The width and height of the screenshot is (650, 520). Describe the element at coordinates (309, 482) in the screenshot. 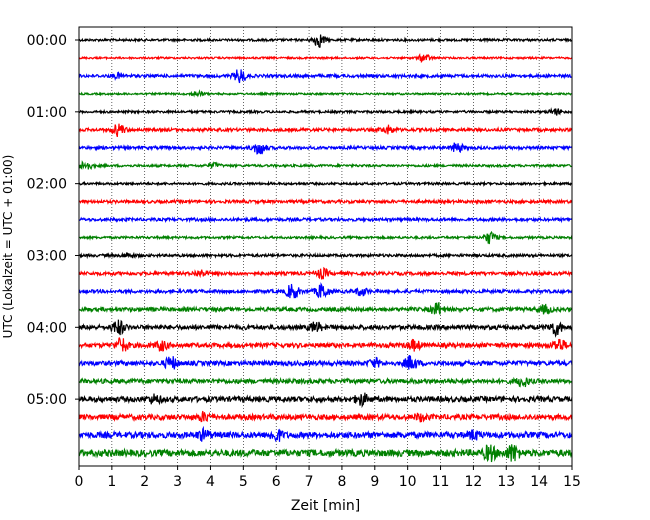

I see `x-tick-label: 7` at that location.